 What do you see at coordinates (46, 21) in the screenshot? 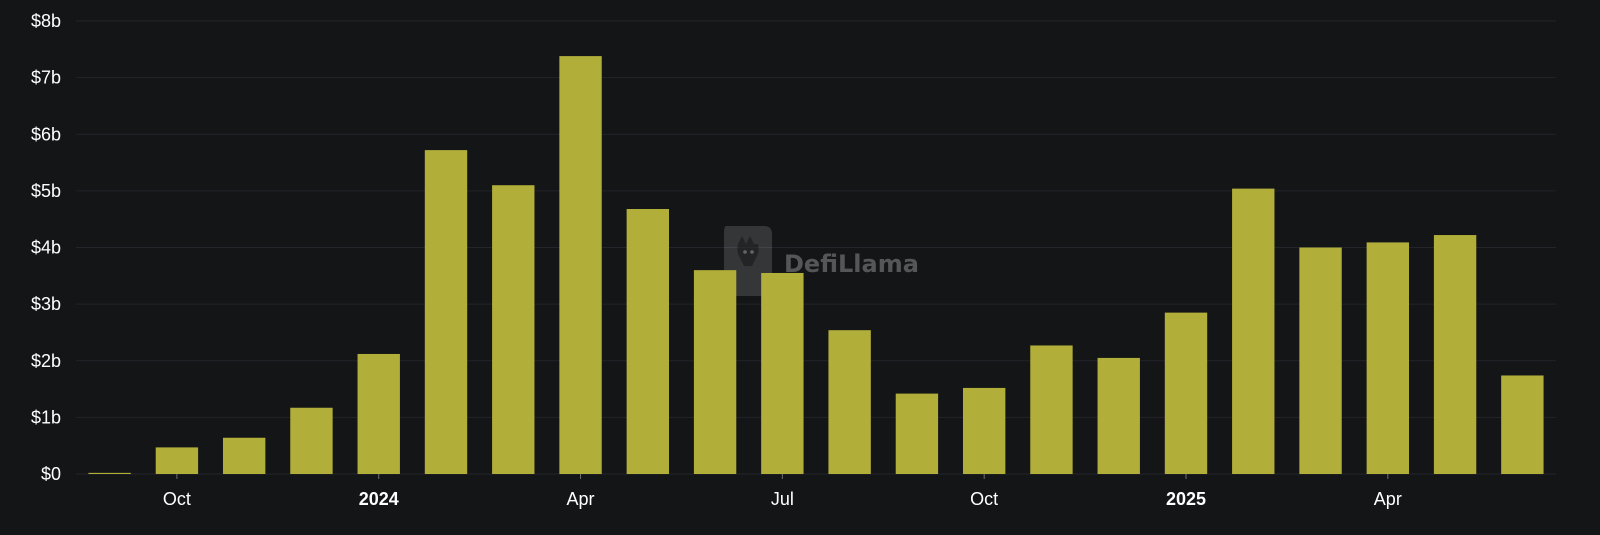
I see `y-tick-label: $8b` at bounding box center [46, 21].